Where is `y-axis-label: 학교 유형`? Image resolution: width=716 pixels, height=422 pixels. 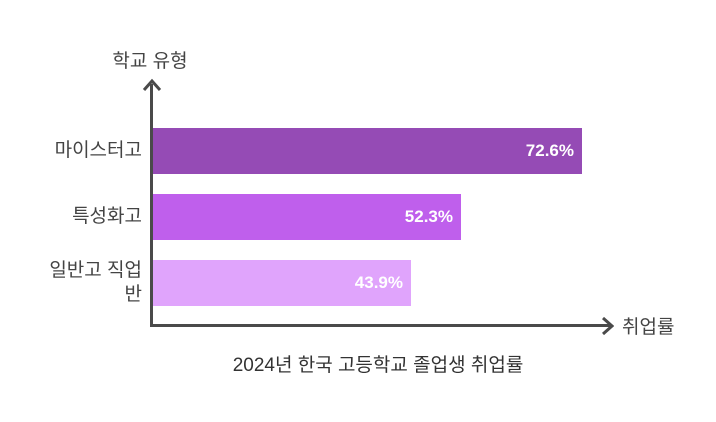
y-axis-label: 학교 유형 is located at coordinates (150, 61).